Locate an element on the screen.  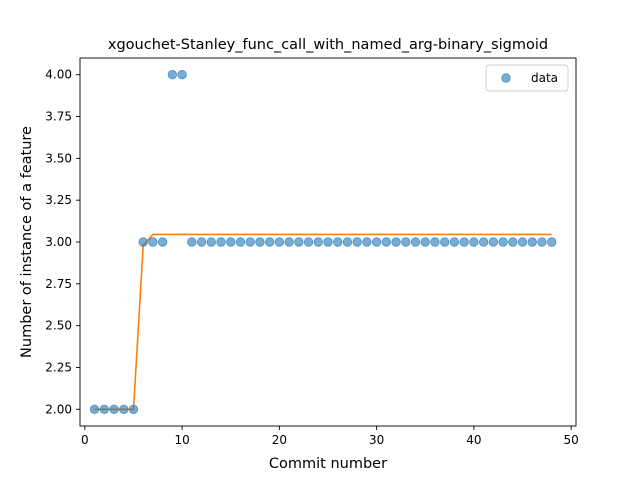
x-tick-label: 30 is located at coordinates (376, 440).